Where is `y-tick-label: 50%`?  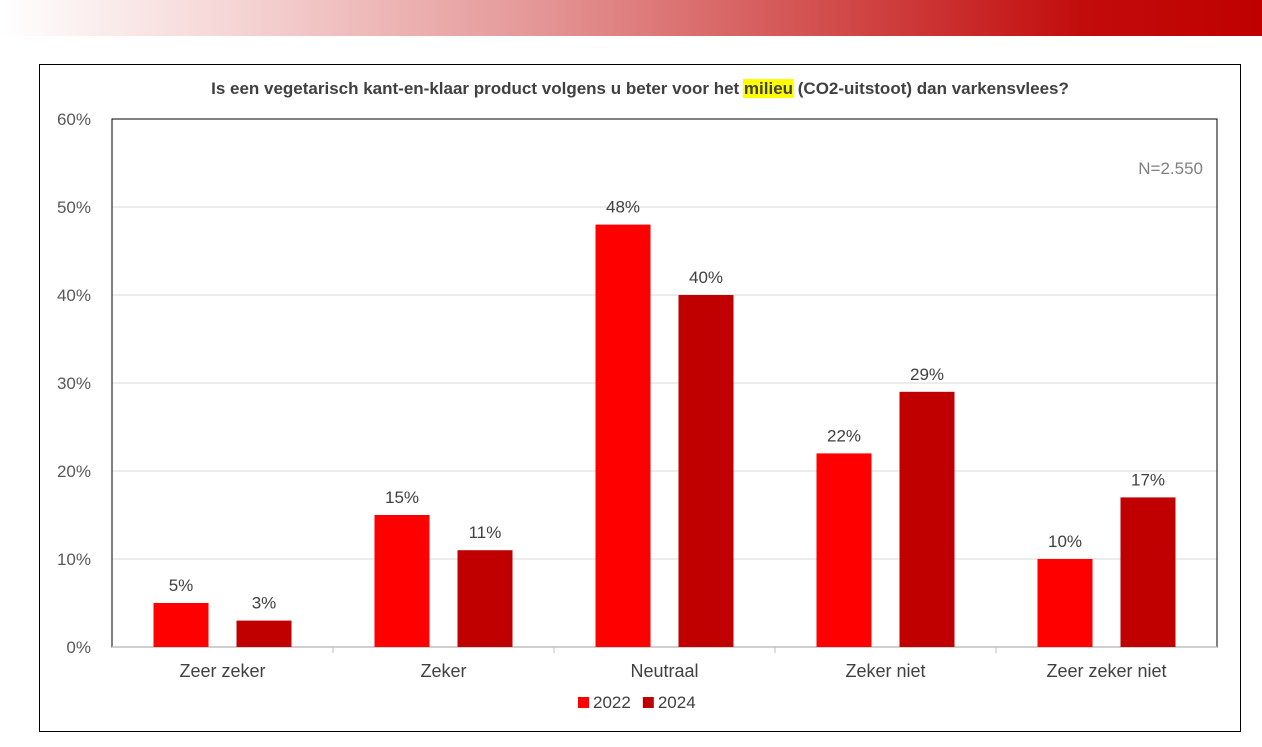
y-tick-label: 50% is located at coordinates (74, 207).